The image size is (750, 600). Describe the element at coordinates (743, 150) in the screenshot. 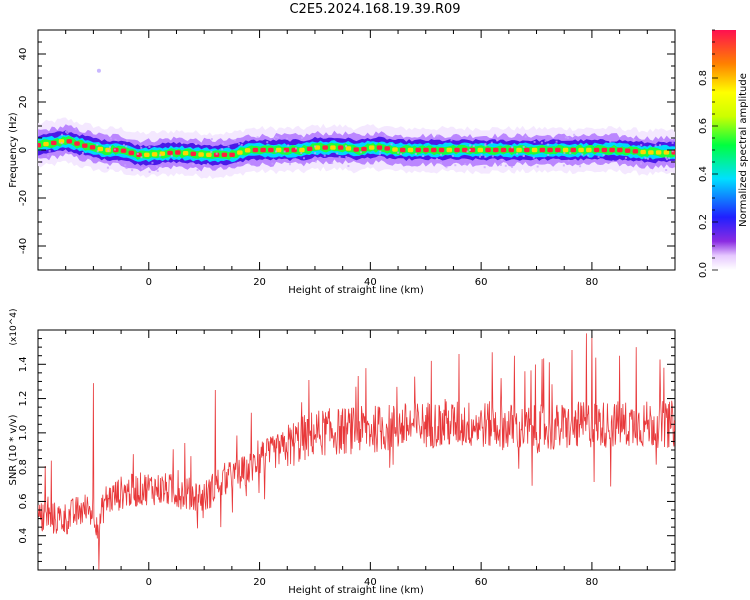

I see `colorbar-label: Normalized spectral amplitude` at that location.